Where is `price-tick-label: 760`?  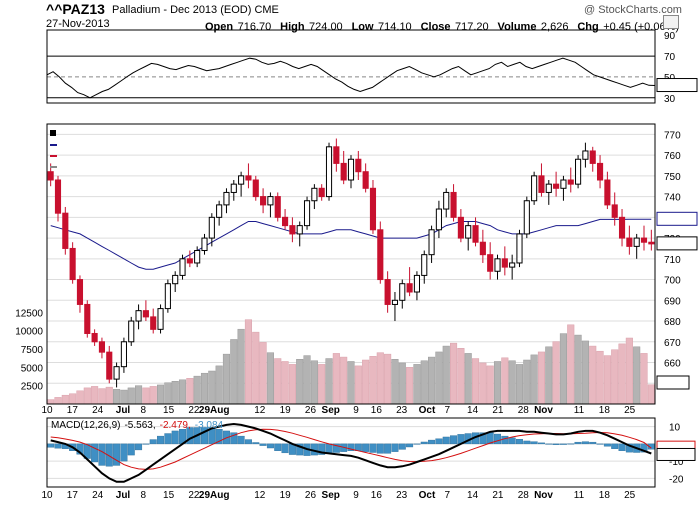 price-tick-label: 760 is located at coordinates (672, 156).